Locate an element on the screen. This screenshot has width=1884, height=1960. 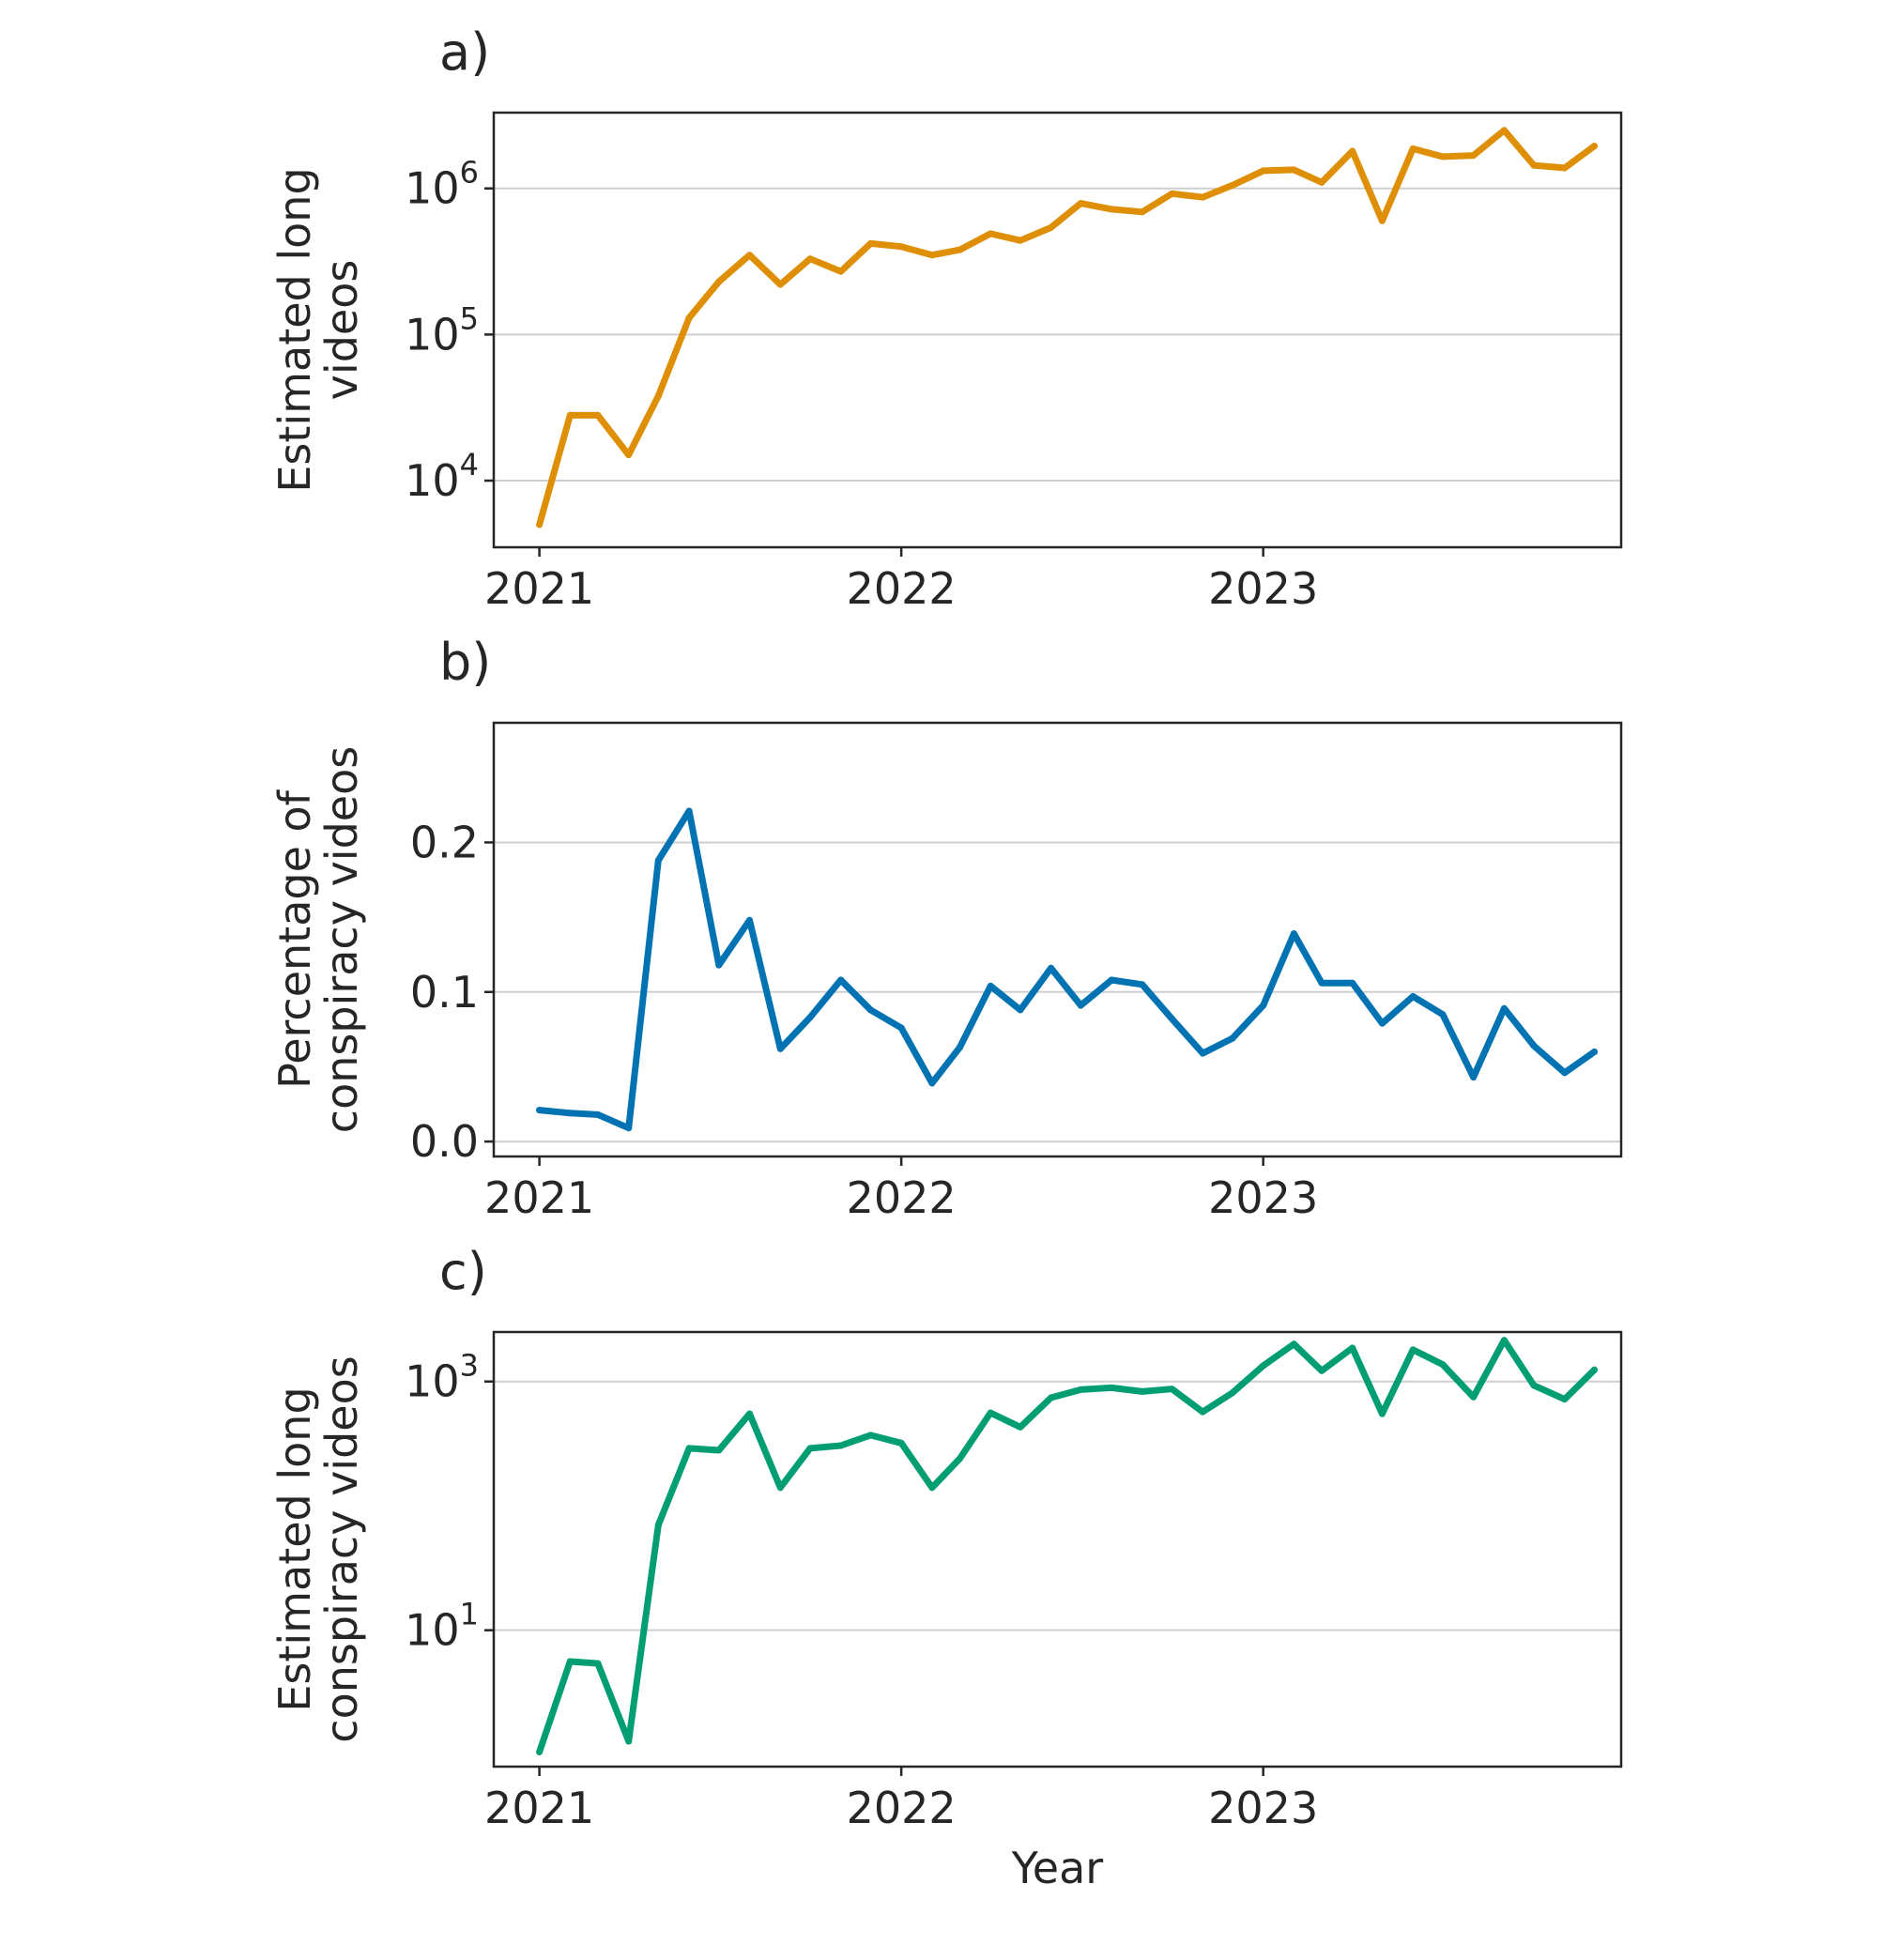
ytick-label-c-0: 10¹ is located at coordinates (442, 1626).